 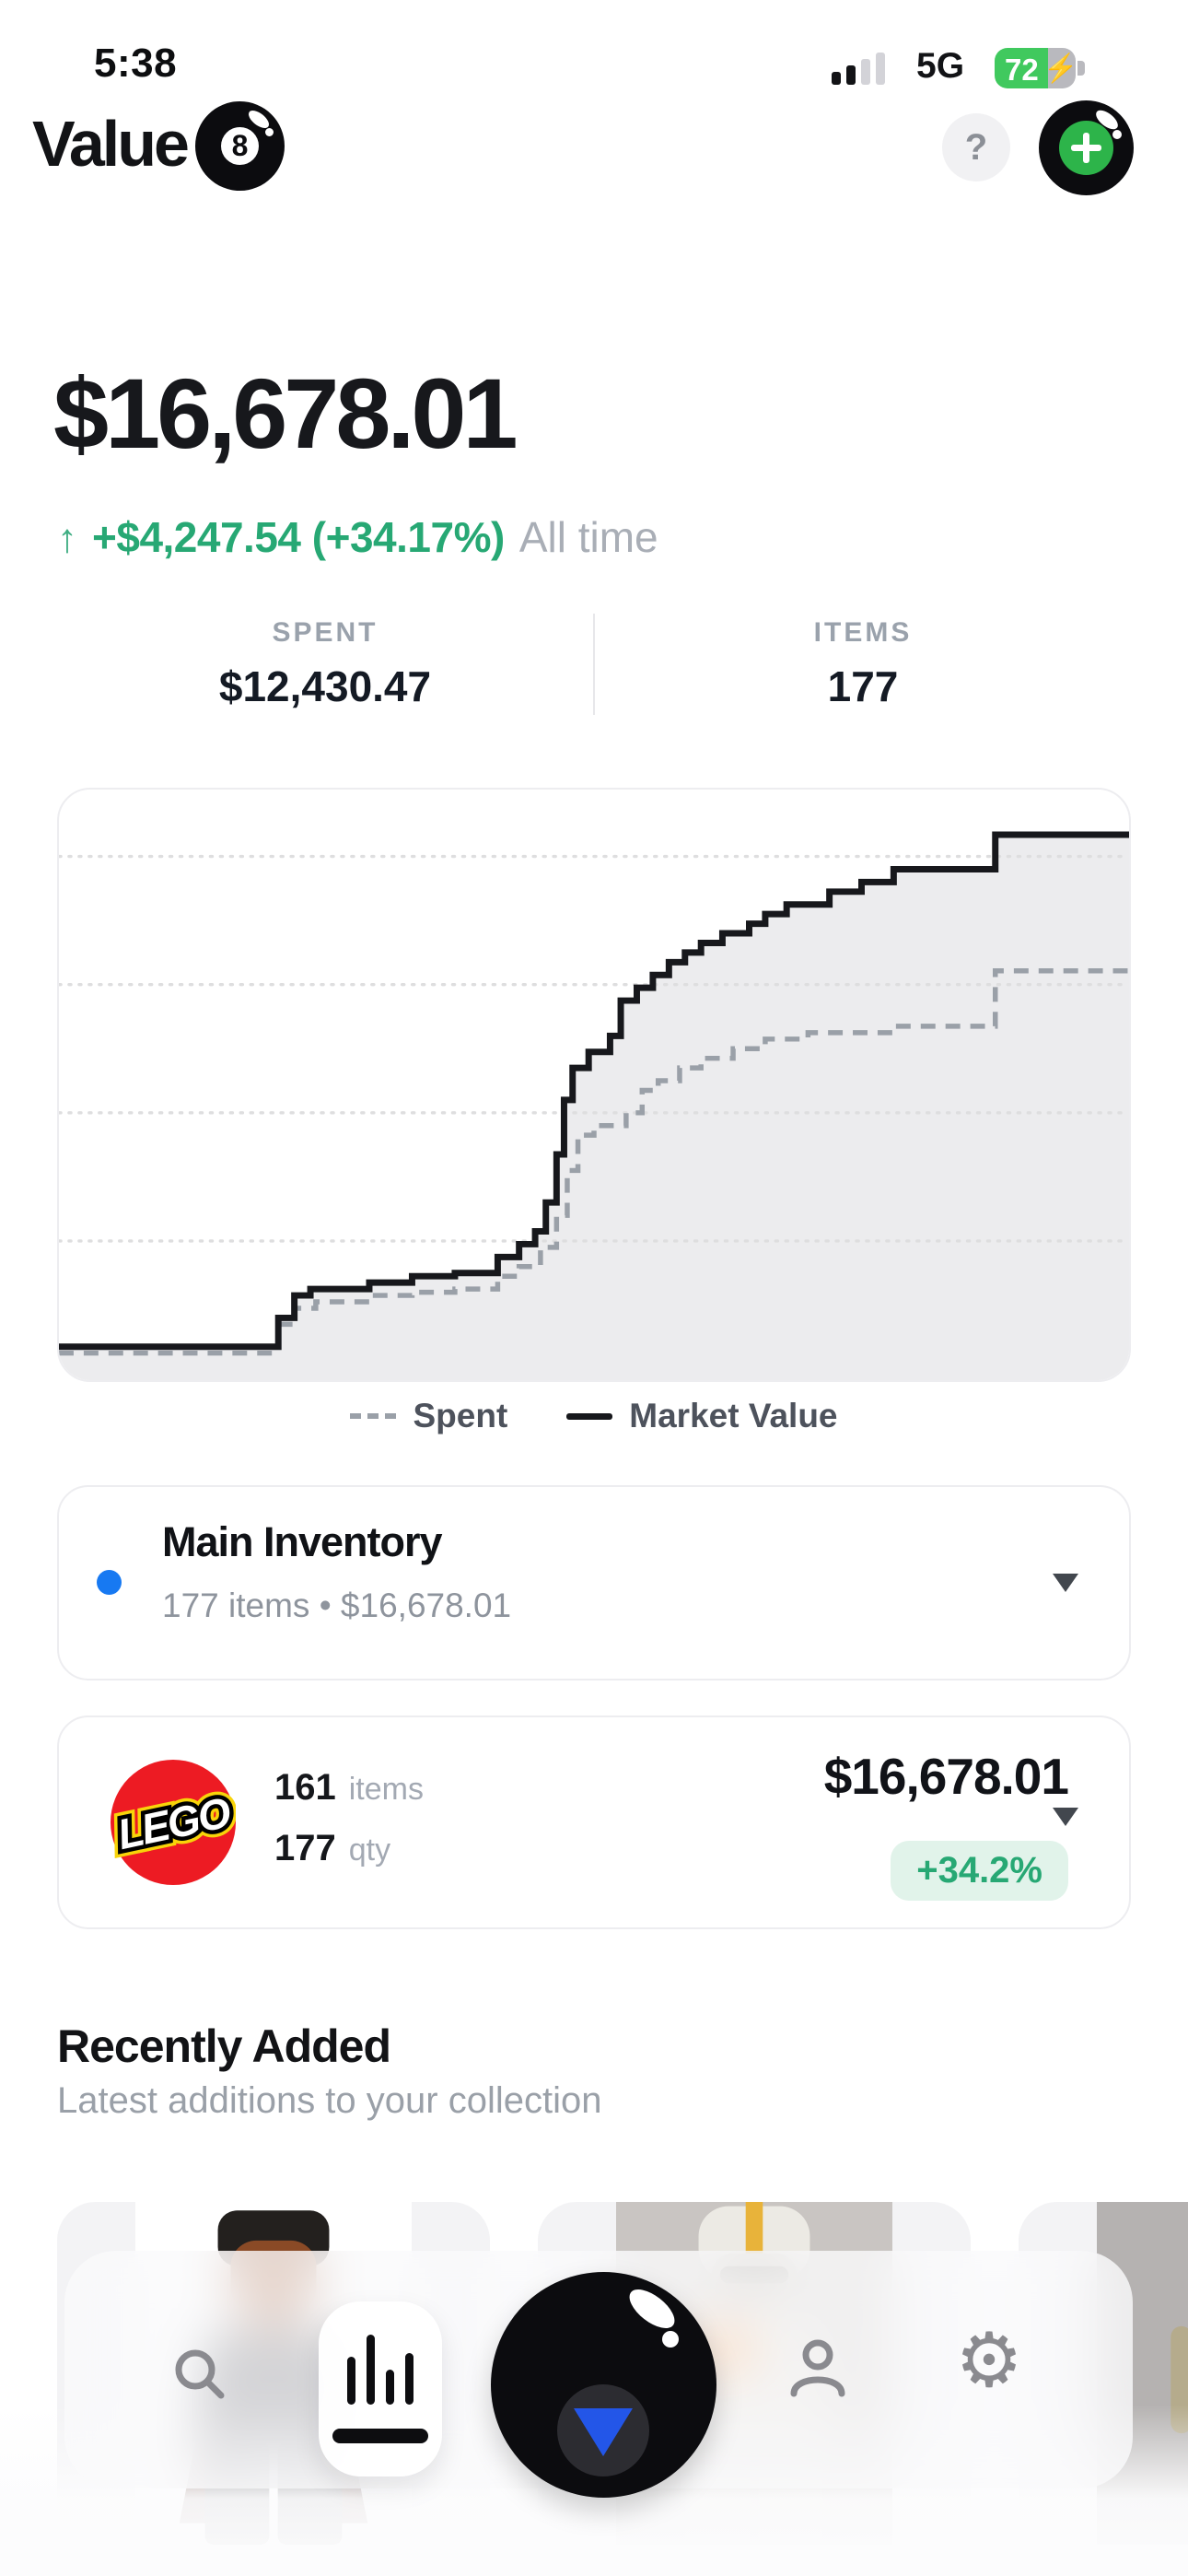 I want to click on help-button: ?, so click(x=976, y=147).